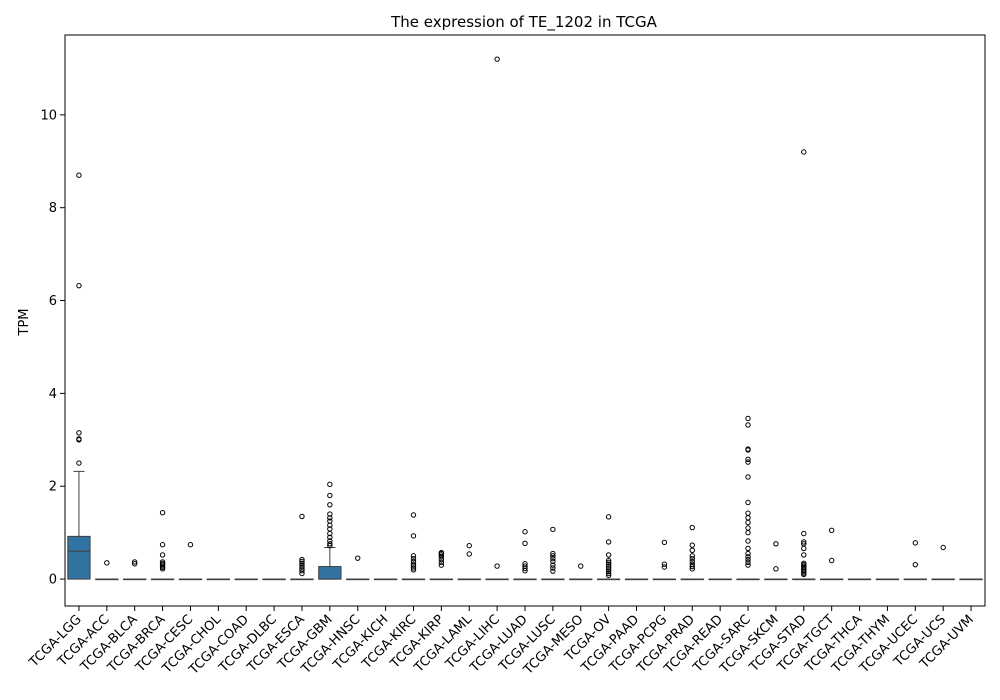 The image size is (1000, 700). What do you see at coordinates (53, 394) in the screenshot?
I see `y-tick-label: 4` at bounding box center [53, 394].